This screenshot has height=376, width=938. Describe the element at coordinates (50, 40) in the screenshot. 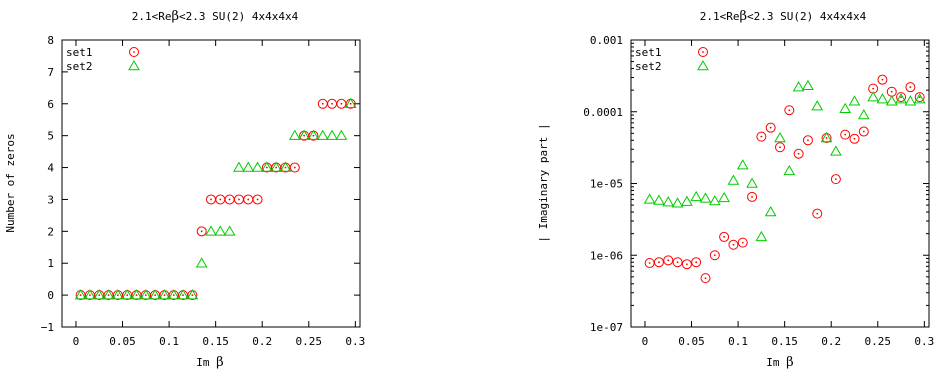

I see `y-tick-label: 8` at that location.